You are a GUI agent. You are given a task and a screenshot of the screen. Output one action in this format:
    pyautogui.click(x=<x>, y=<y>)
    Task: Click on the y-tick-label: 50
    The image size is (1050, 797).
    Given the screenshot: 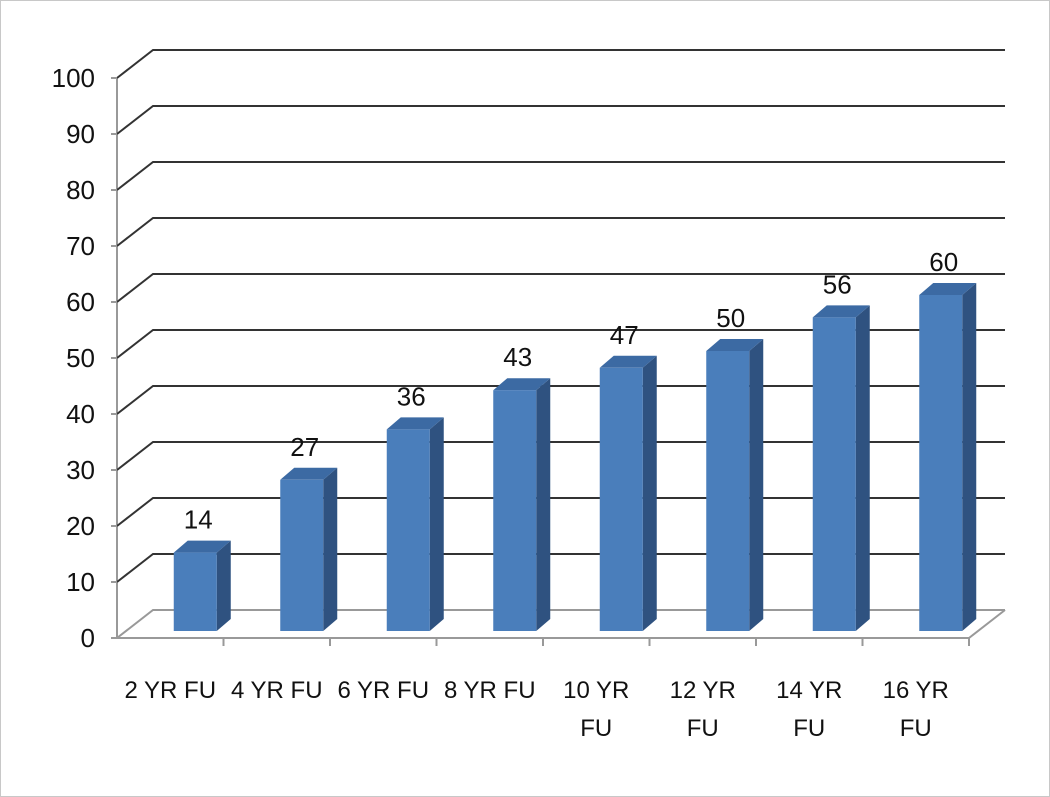 What is the action you would take?
    pyautogui.click(x=80, y=358)
    